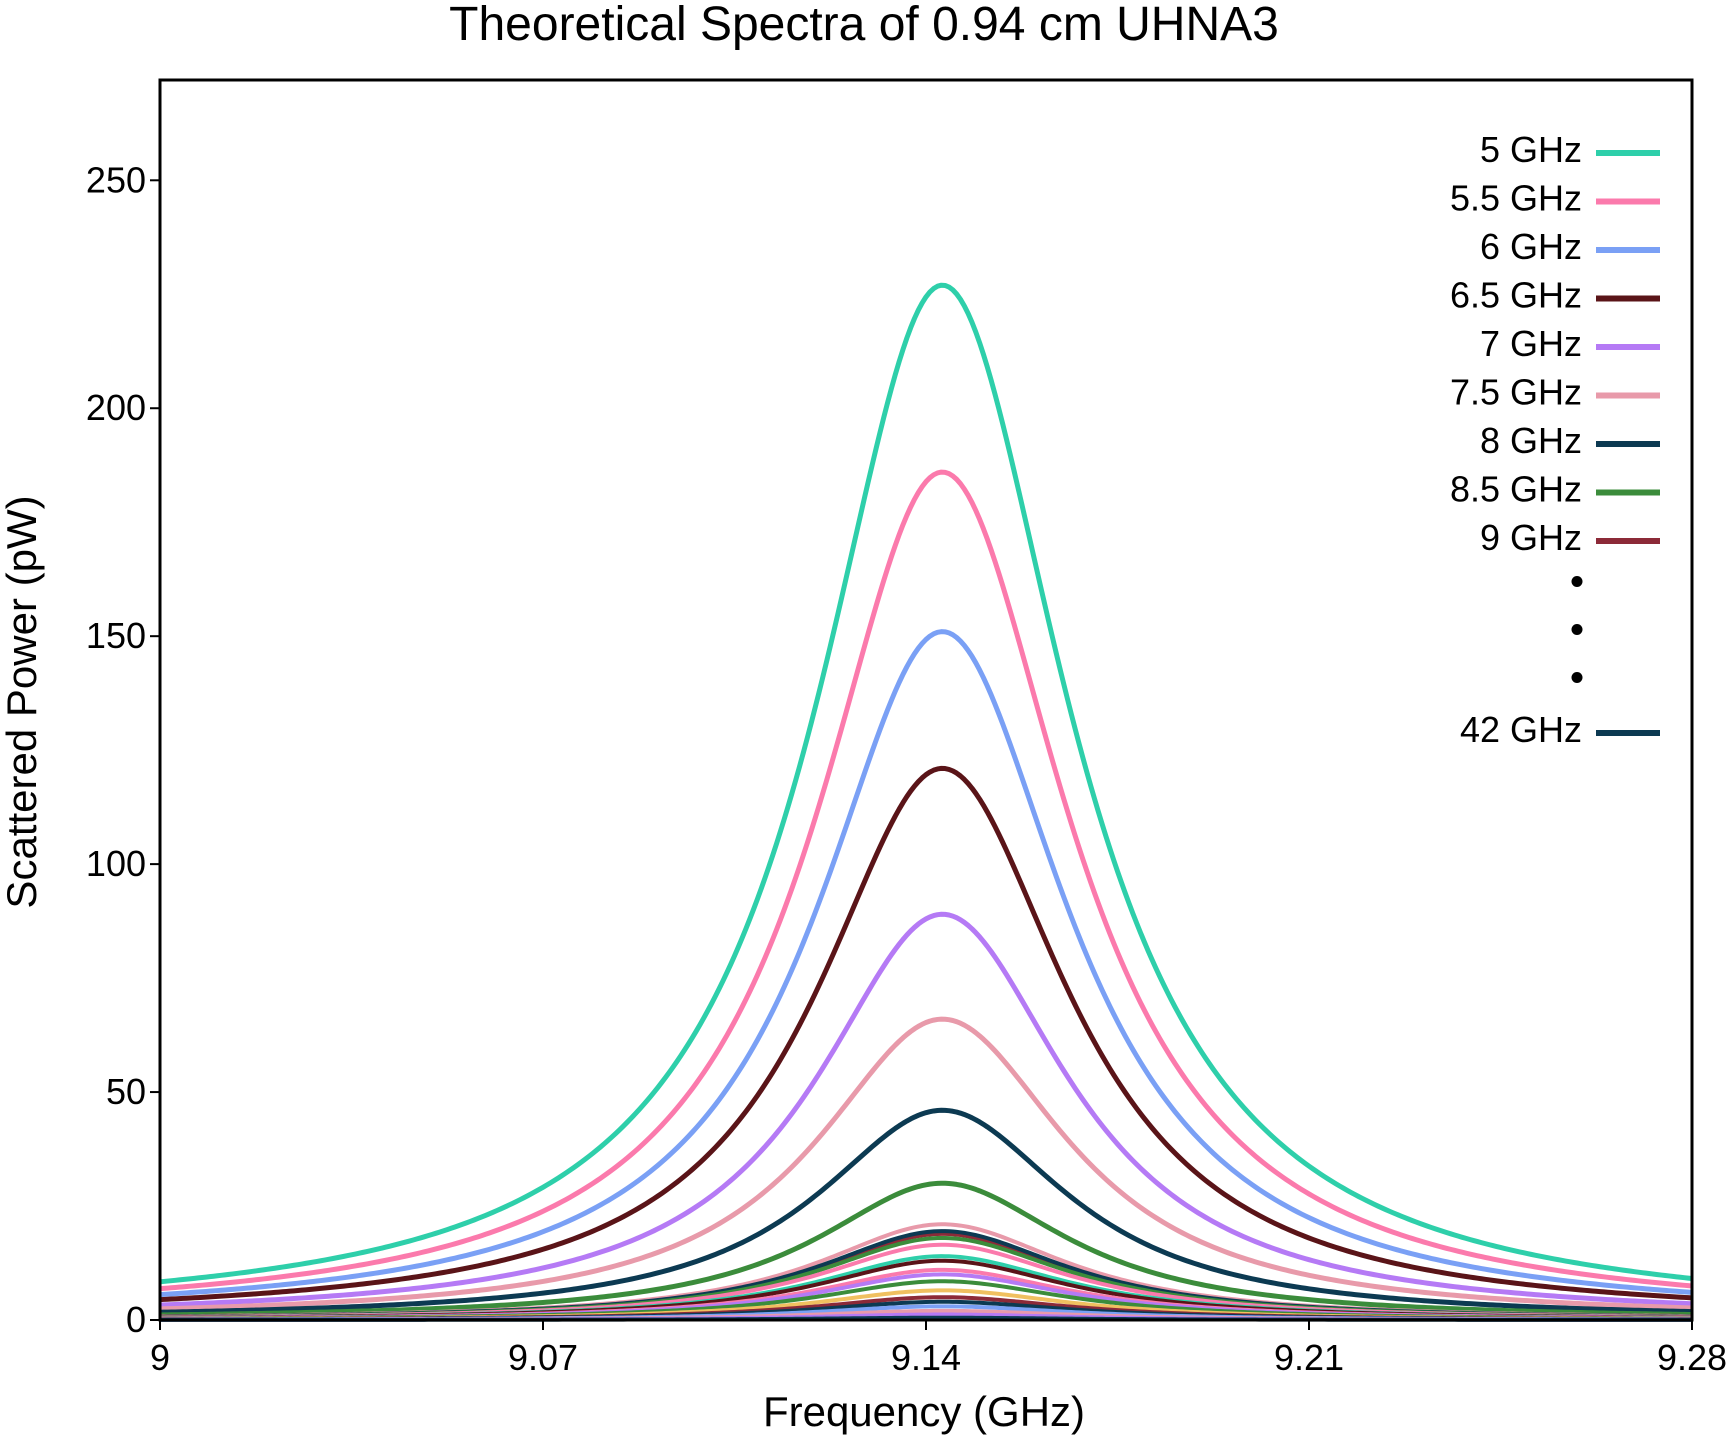  What do you see at coordinates (1531, 149) in the screenshot?
I see `legend-label: 5 GHz` at bounding box center [1531, 149].